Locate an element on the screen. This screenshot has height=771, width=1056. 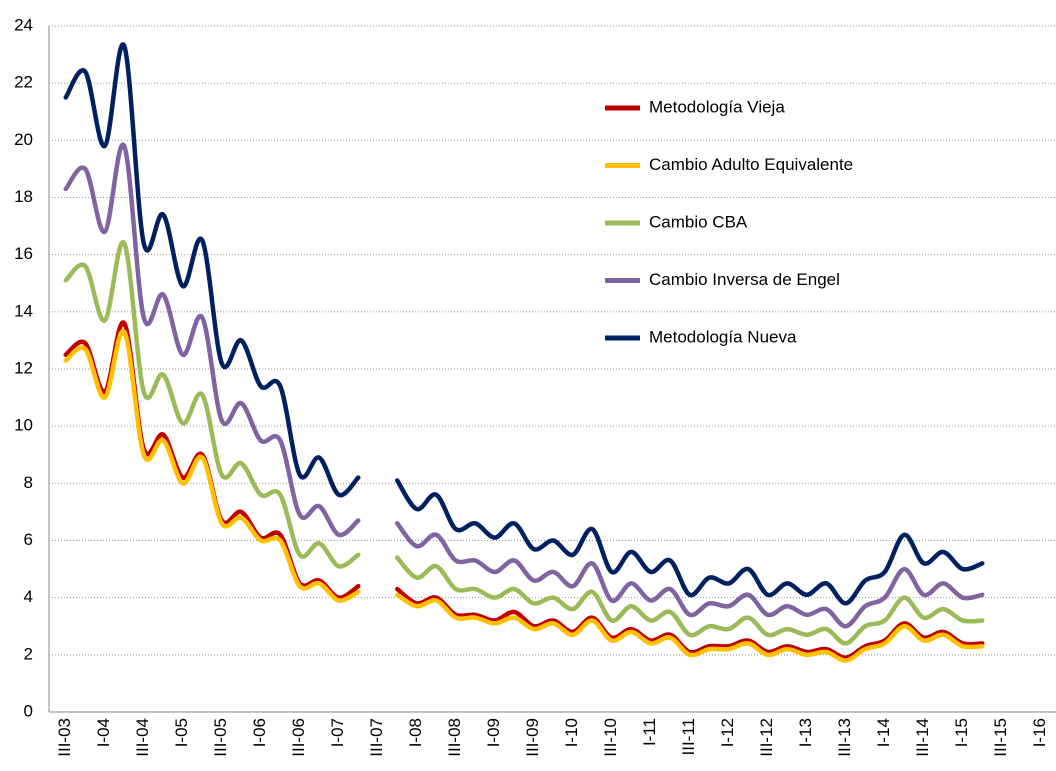
y-tick-label: 2 is located at coordinates (28, 653).